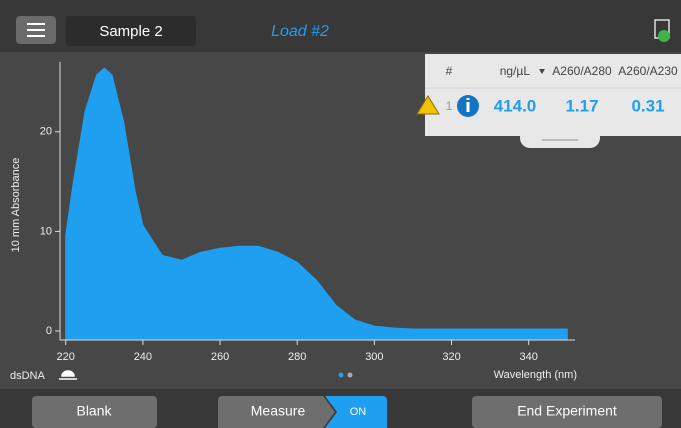 The image size is (681, 428). Describe the element at coordinates (535, 375) in the screenshot. I see `x-axis-label: Wavelength (nm)` at that location.